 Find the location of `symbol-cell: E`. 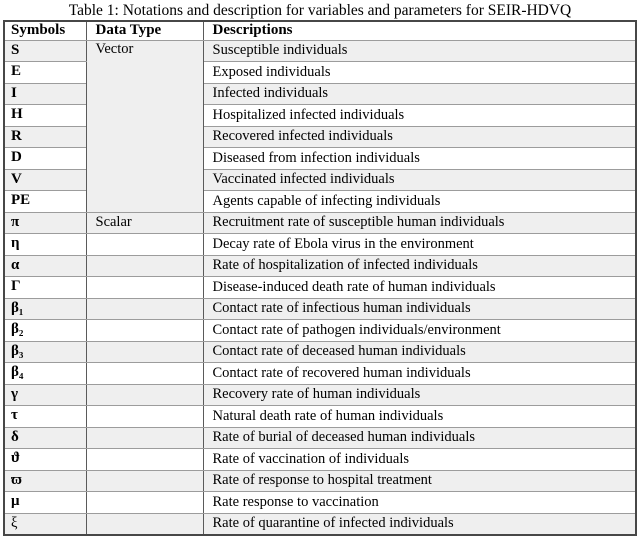

symbol-cell: E is located at coordinates (45, 72).